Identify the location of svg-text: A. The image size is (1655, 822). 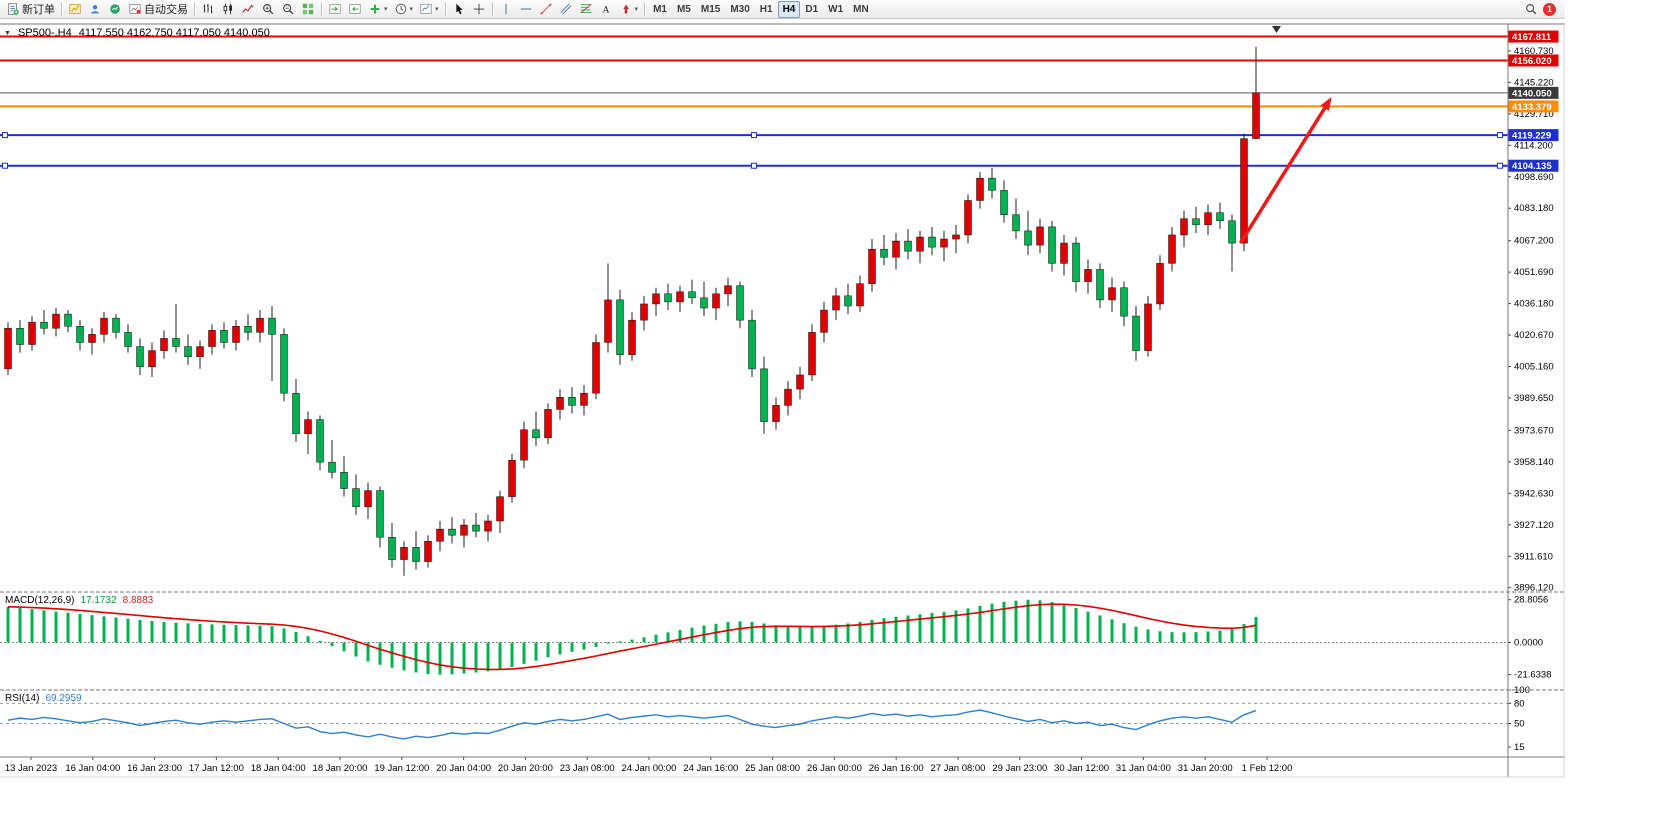
(605, 10).